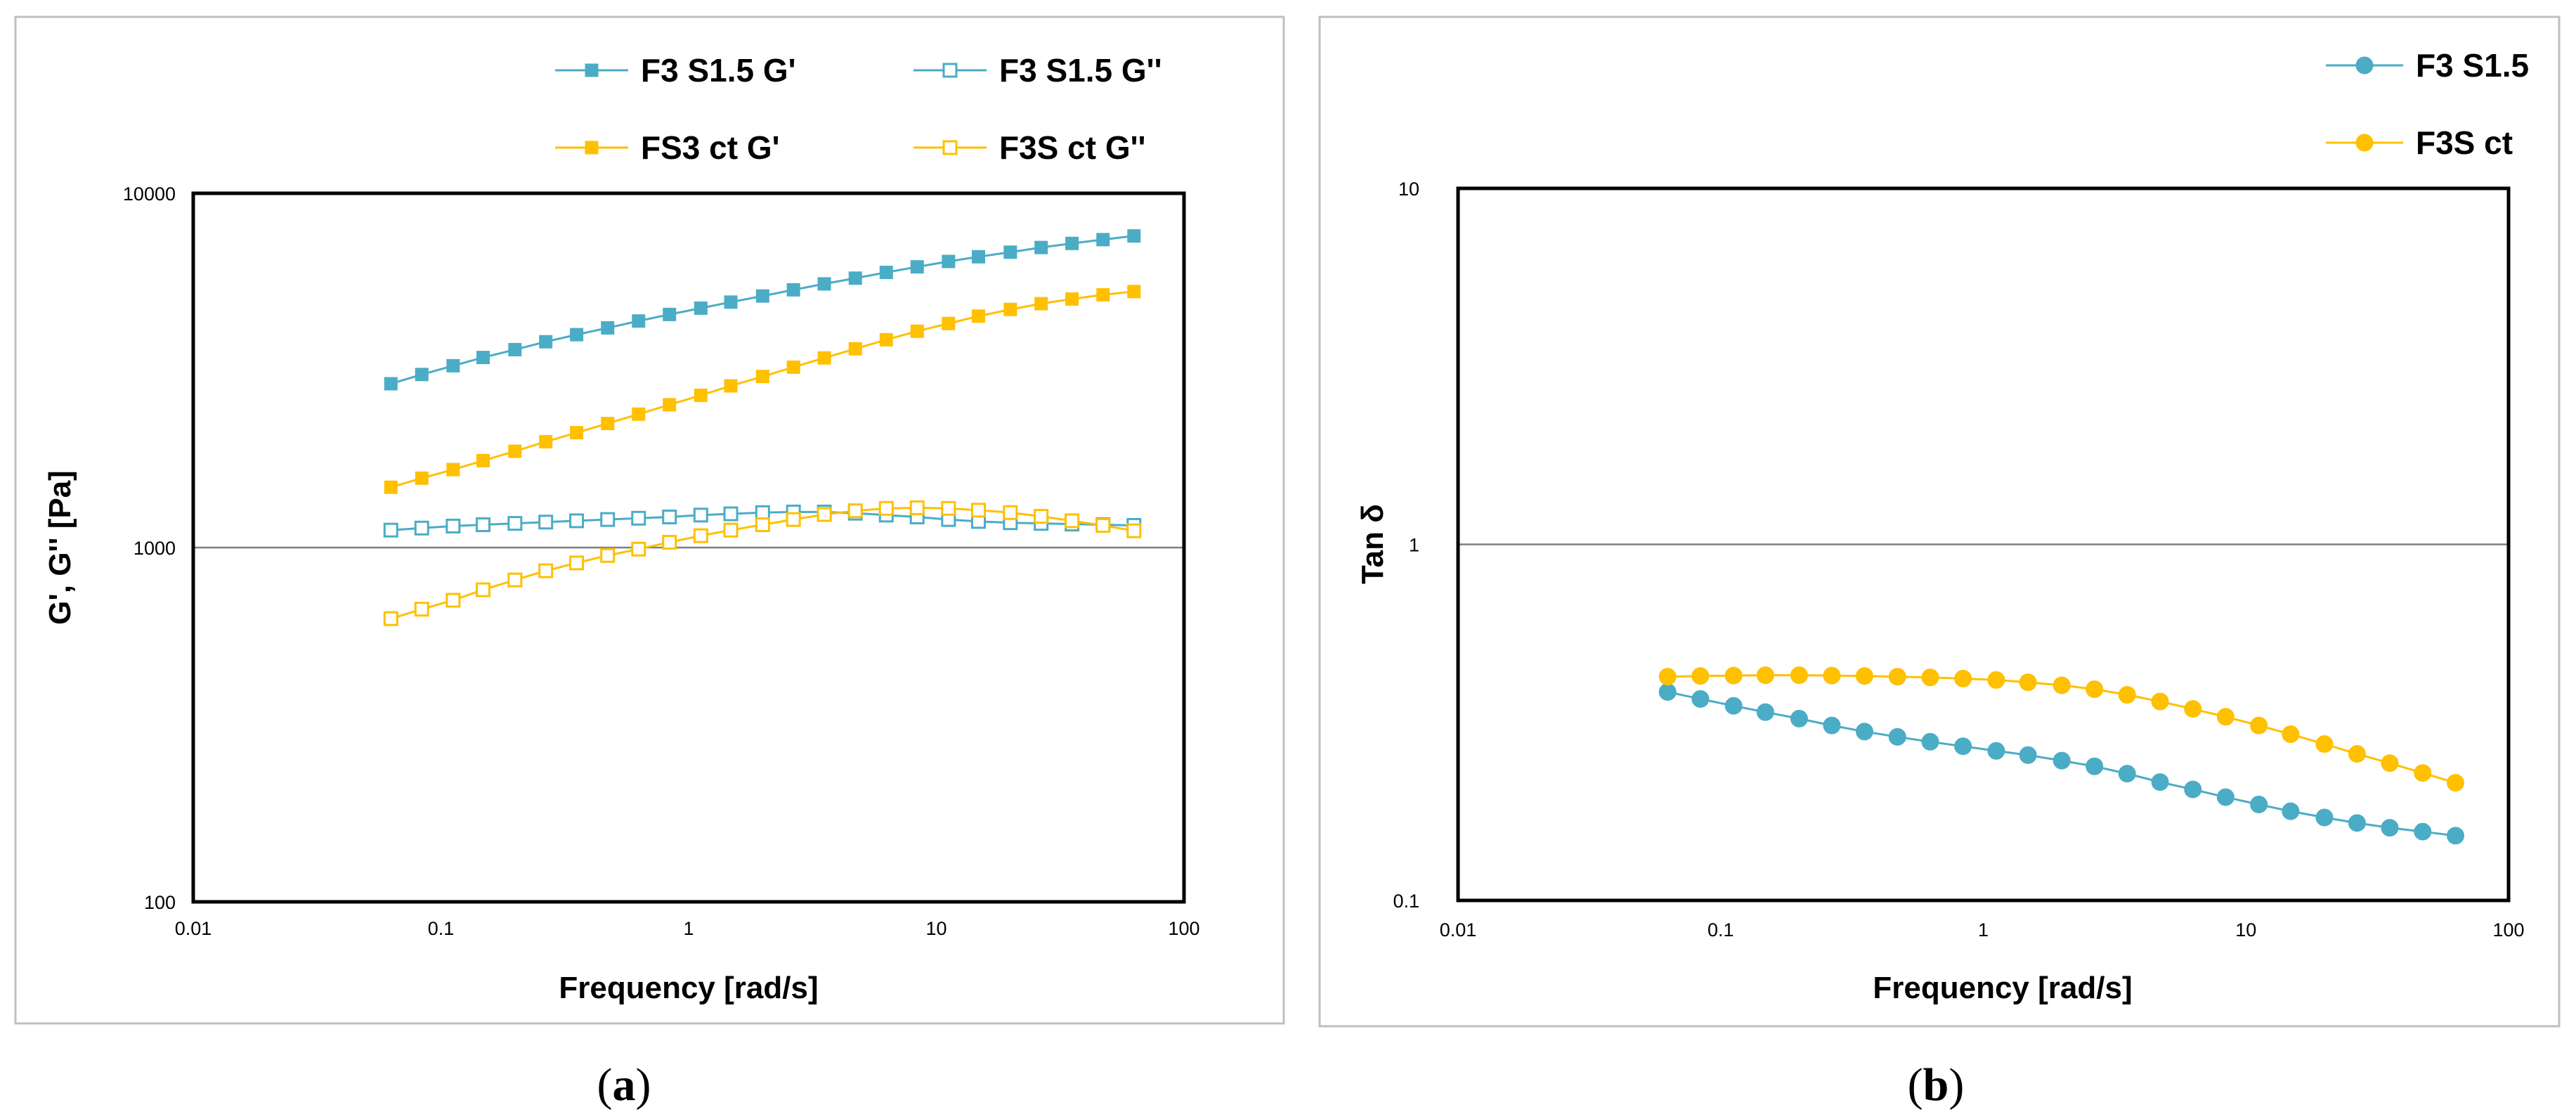 This screenshot has width=2576, height=1112. Describe the element at coordinates (2419, 142) in the screenshot. I see `legend-entry: F3S ct` at that location.